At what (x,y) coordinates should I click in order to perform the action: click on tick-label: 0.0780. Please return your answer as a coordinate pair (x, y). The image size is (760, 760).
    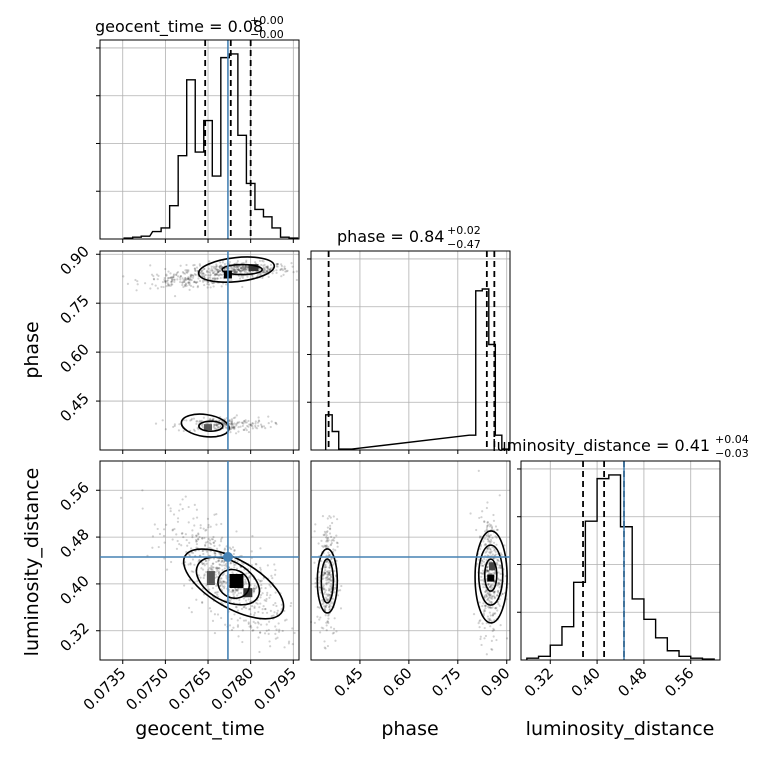
    Looking at the image, I should click on (233, 689).